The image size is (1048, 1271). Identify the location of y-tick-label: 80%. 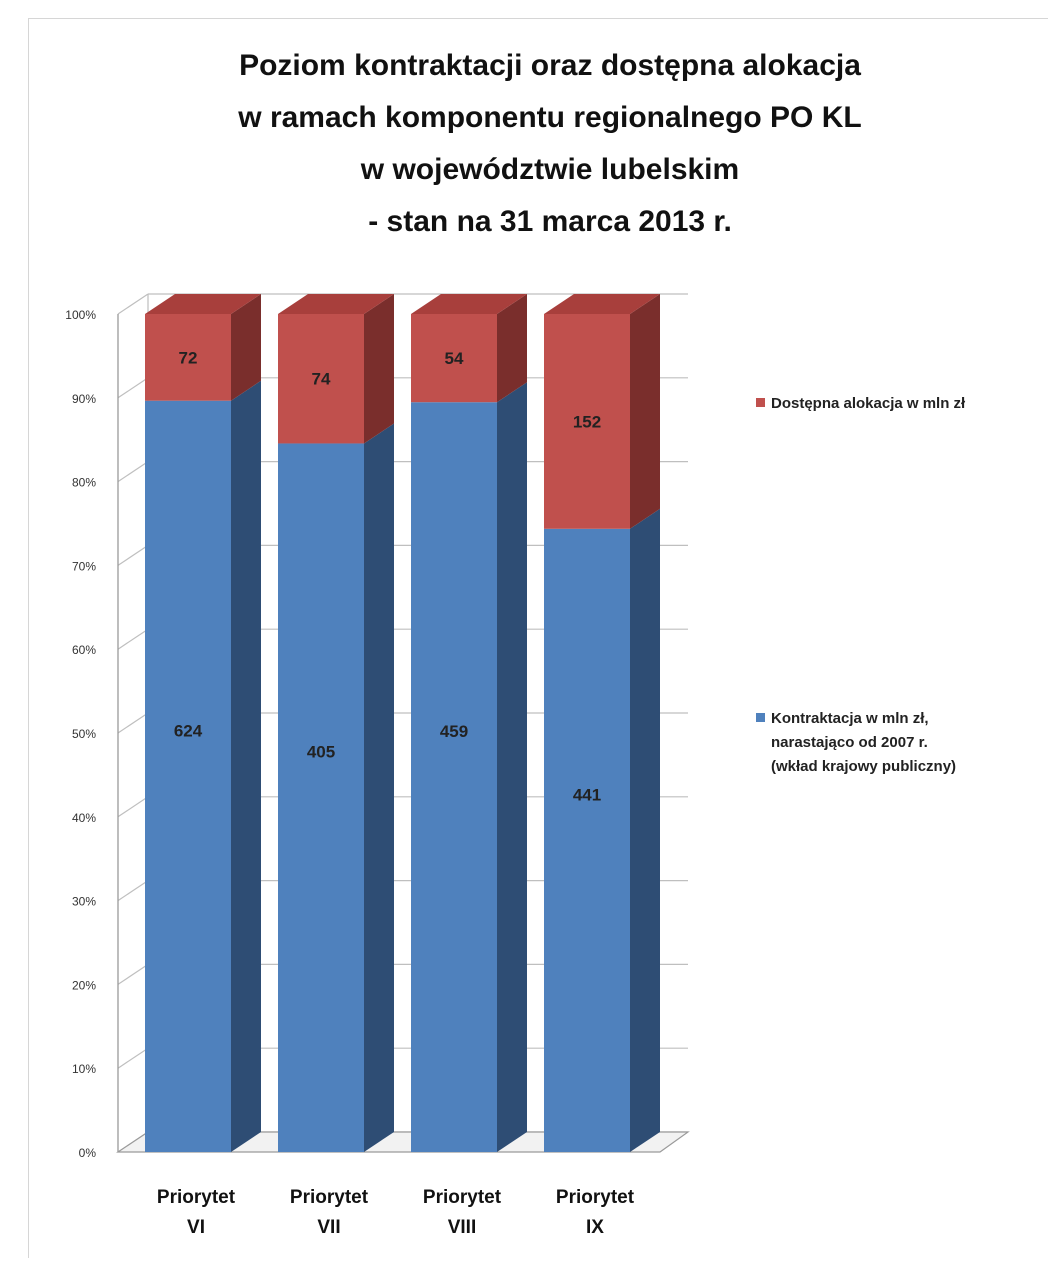
(84, 483).